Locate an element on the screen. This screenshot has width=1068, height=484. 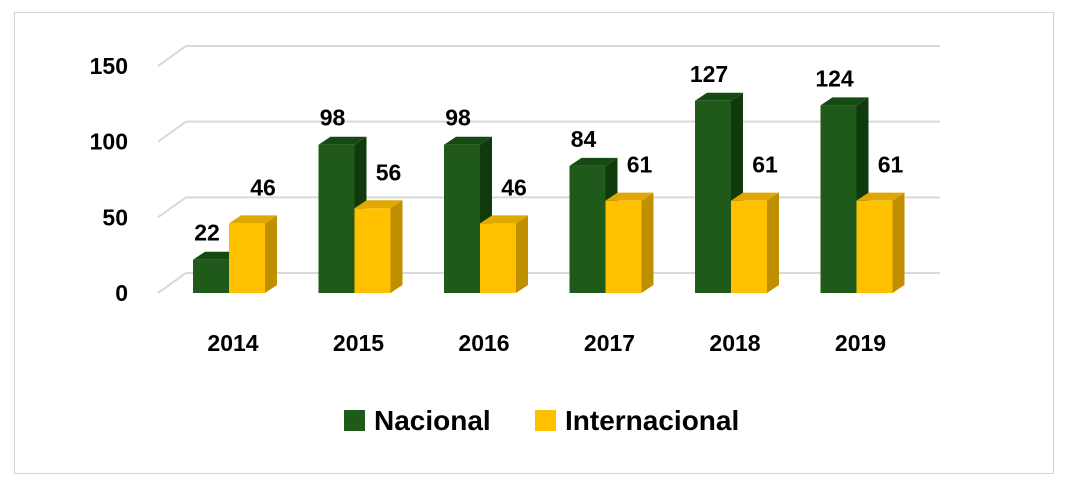
y-tick-label: 50 is located at coordinates (115, 217).